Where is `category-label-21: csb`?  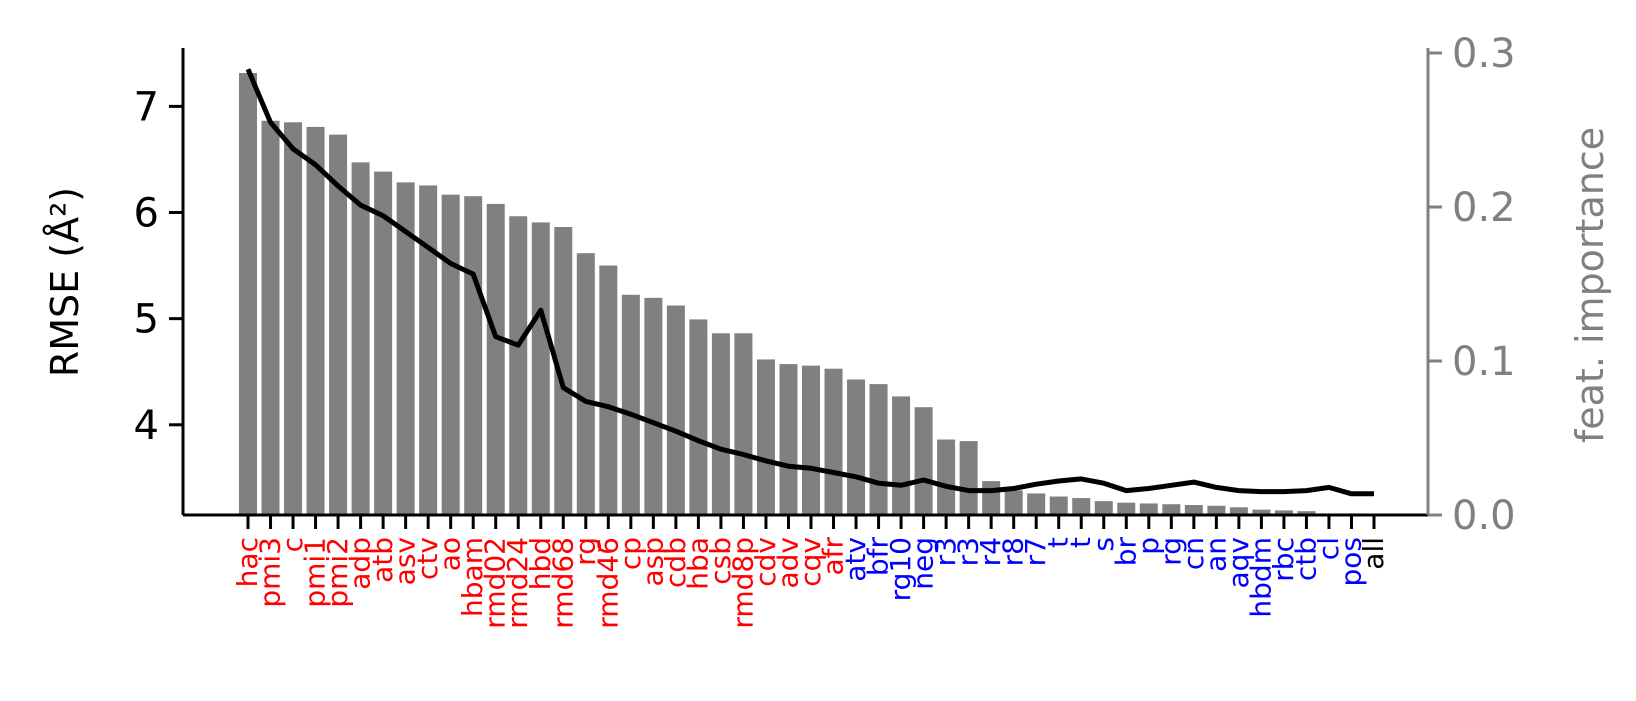 category-label-21: csb is located at coordinates (720, 561).